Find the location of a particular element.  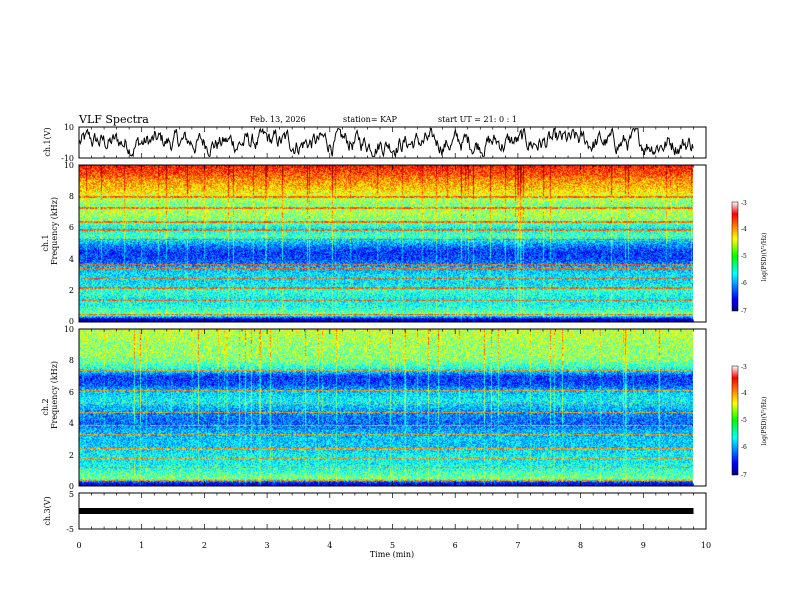

ch3-waveform-ylabel: ch.3(V) is located at coordinates (47, 510).